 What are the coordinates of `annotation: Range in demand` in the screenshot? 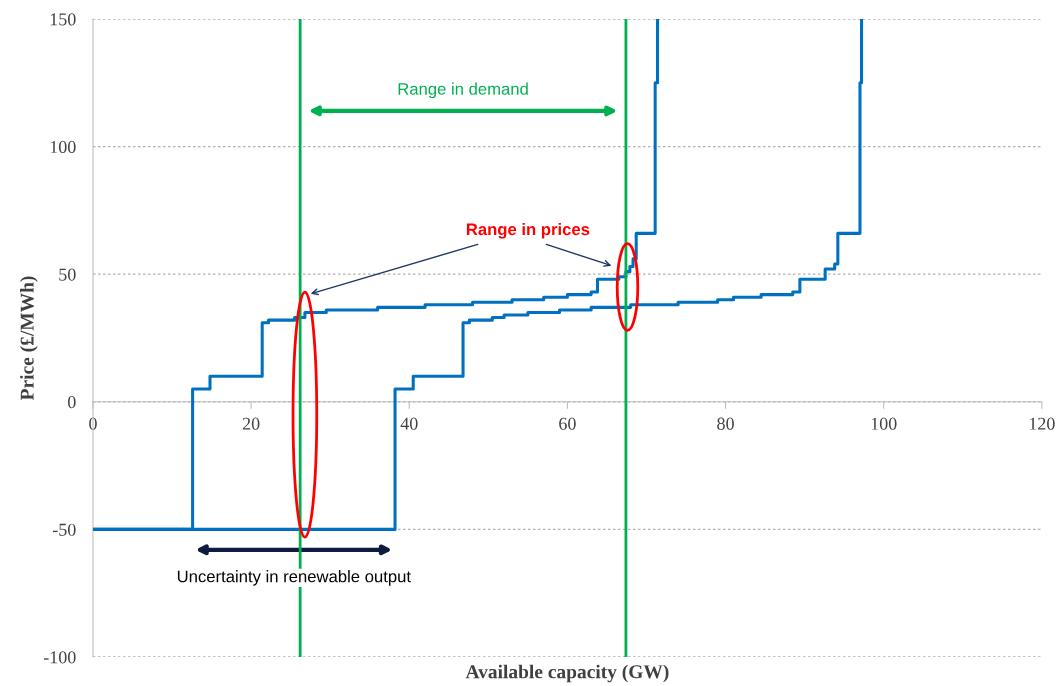 It's located at (463, 90).